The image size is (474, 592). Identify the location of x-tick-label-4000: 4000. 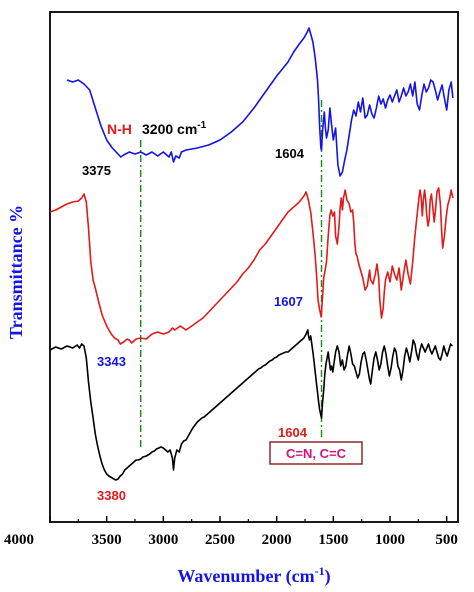
(19, 540).